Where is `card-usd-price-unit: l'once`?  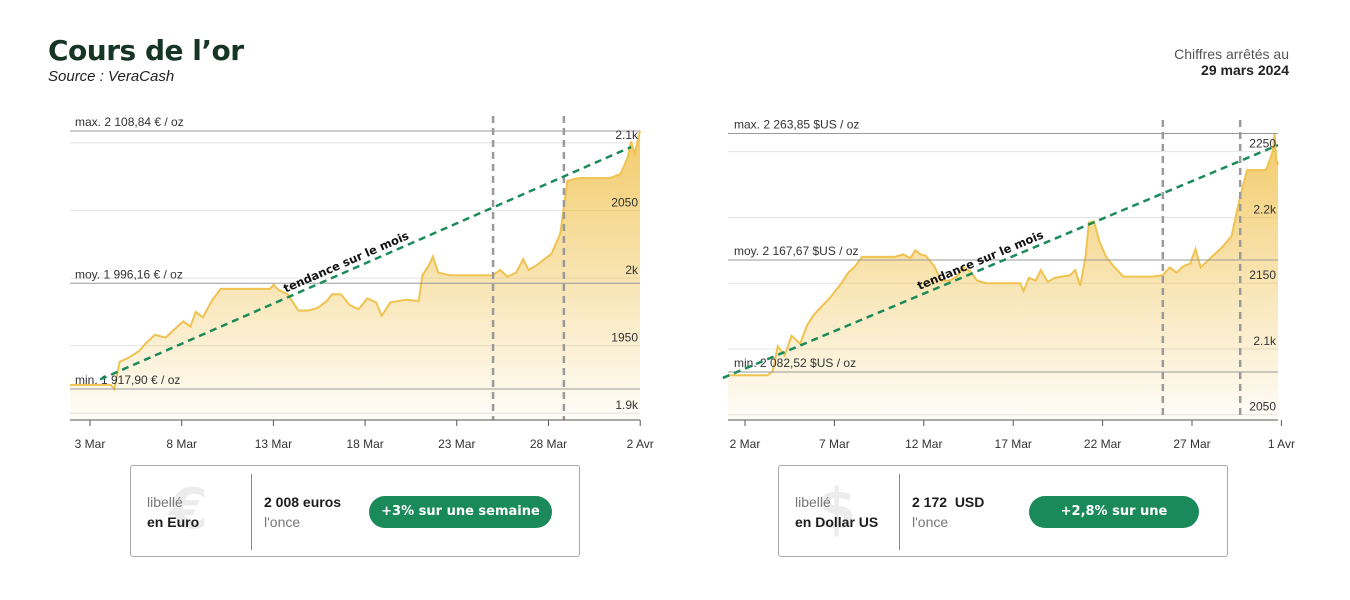
card-usd-price-unit: l'once is located at coordinates (930, 522).